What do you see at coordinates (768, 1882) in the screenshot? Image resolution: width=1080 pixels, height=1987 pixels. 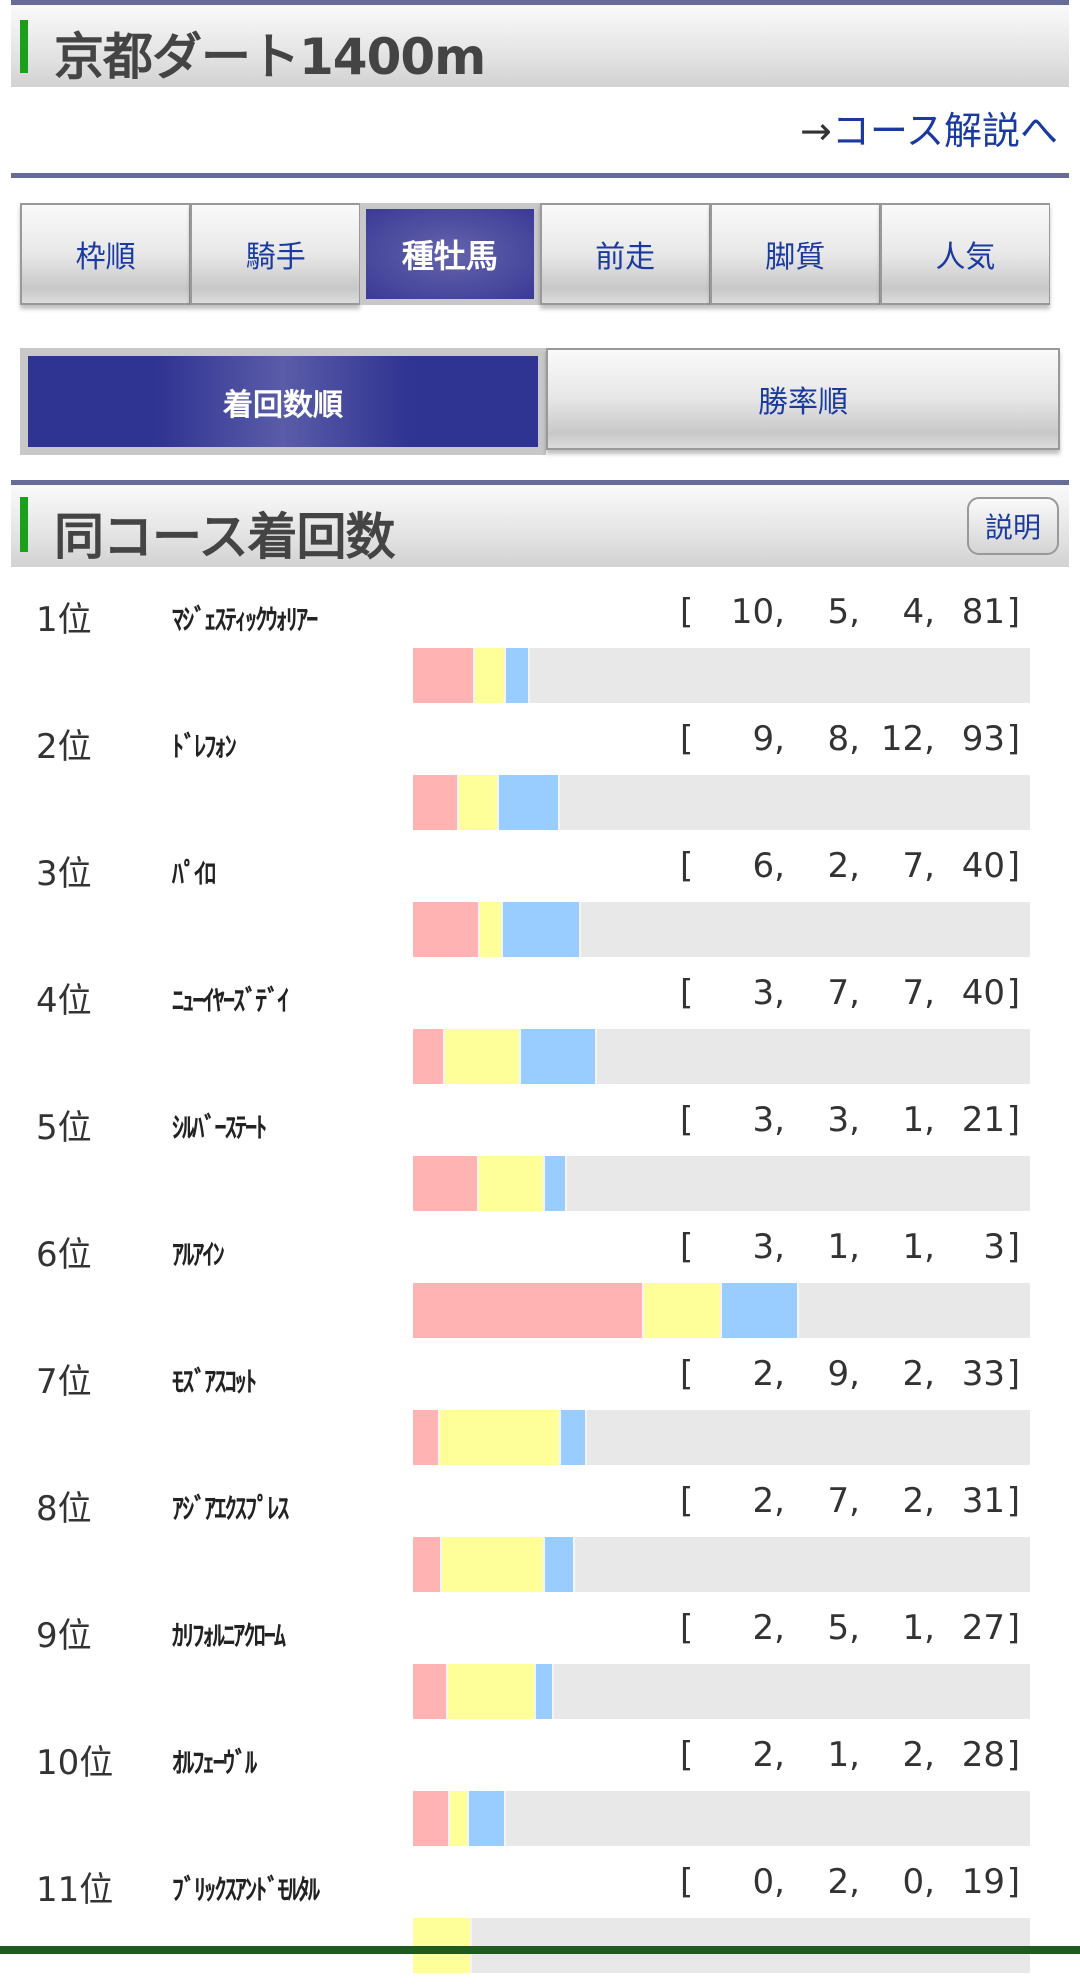 I see `count-value: 0,` at bounding box center [768, 1882].